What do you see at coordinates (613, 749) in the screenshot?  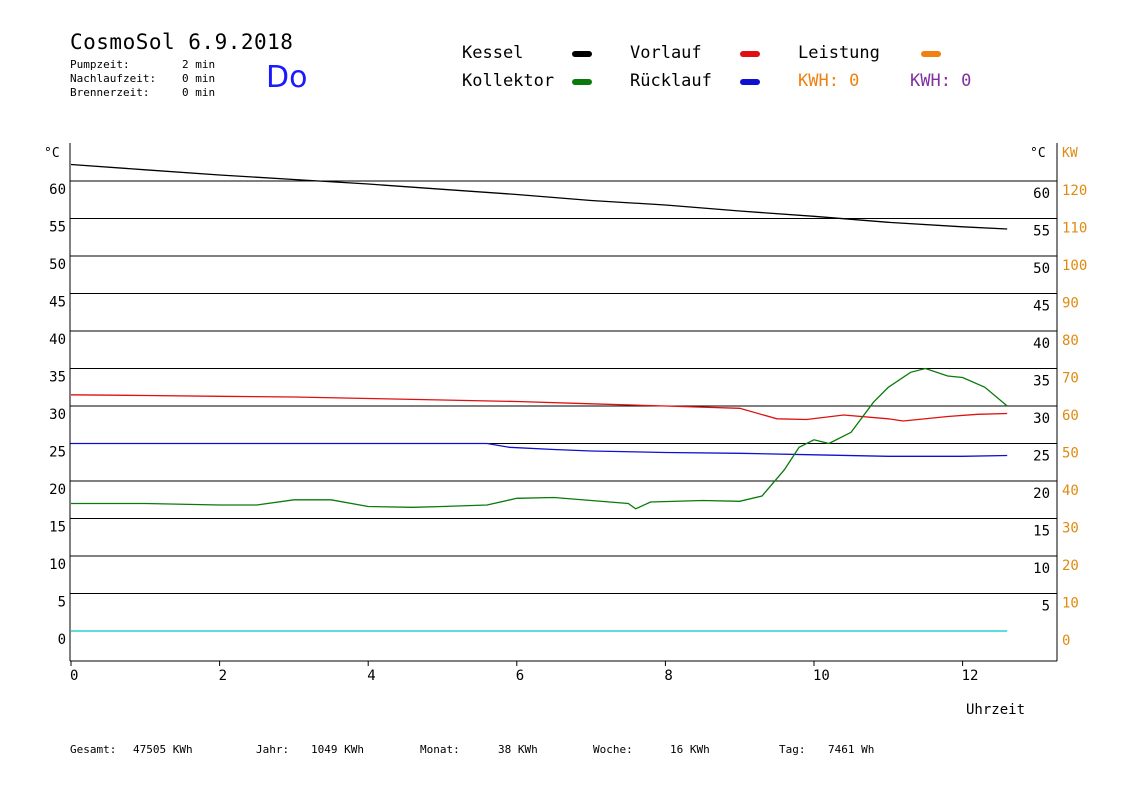 I see `footer-woche-label: Woche:` at bounding box center [613, 749].